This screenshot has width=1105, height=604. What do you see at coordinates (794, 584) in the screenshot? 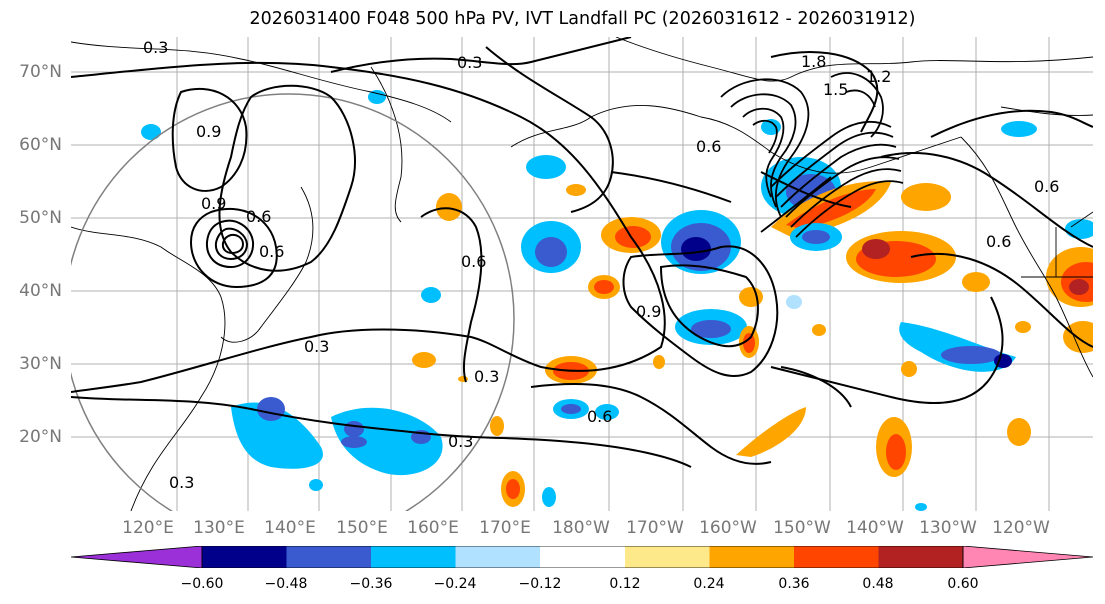
I see `colorbar-tick: 0.36` at bounding box center [794, 584].